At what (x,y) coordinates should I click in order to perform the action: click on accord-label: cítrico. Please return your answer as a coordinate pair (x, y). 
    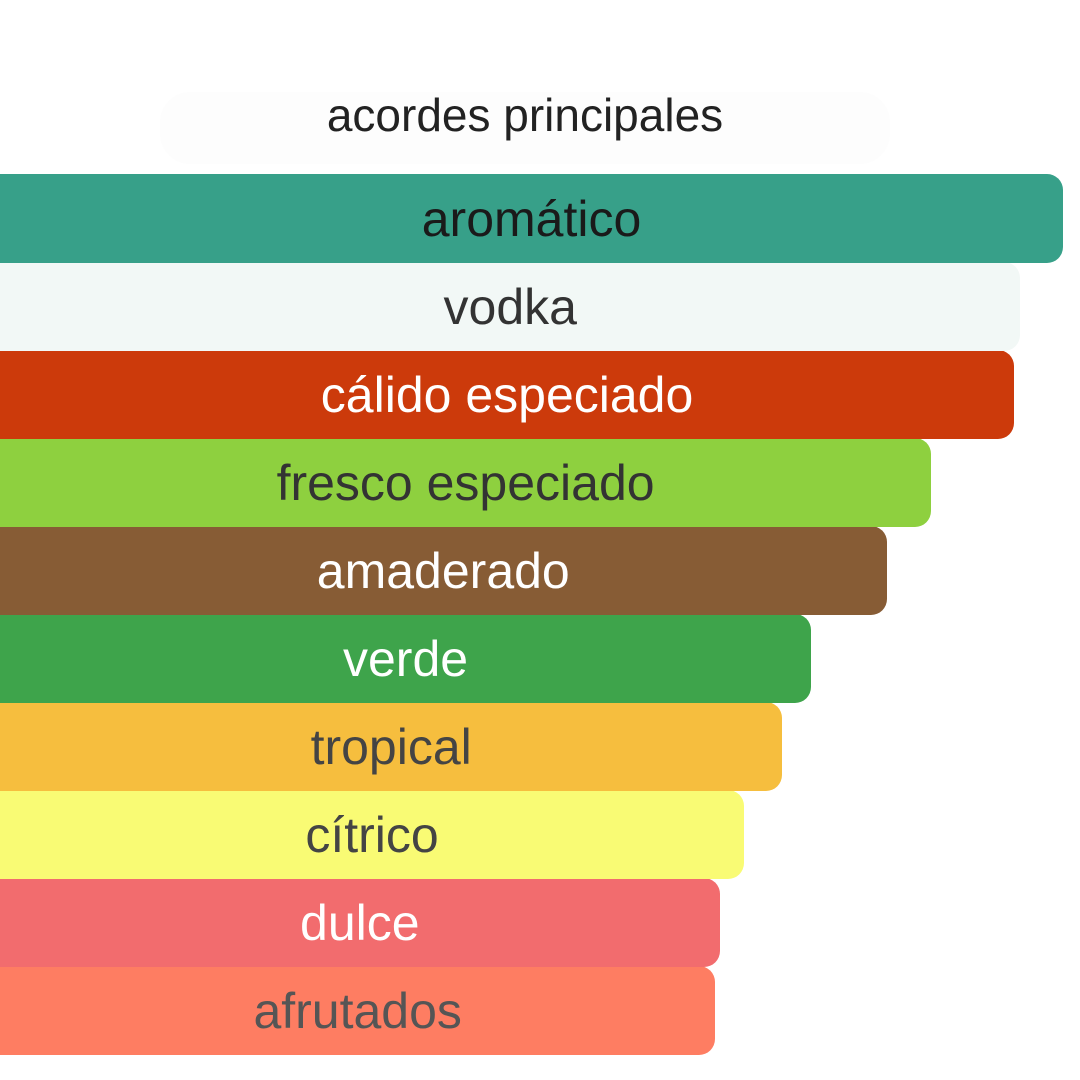
    Looking at the image, I should click on (372, 834).